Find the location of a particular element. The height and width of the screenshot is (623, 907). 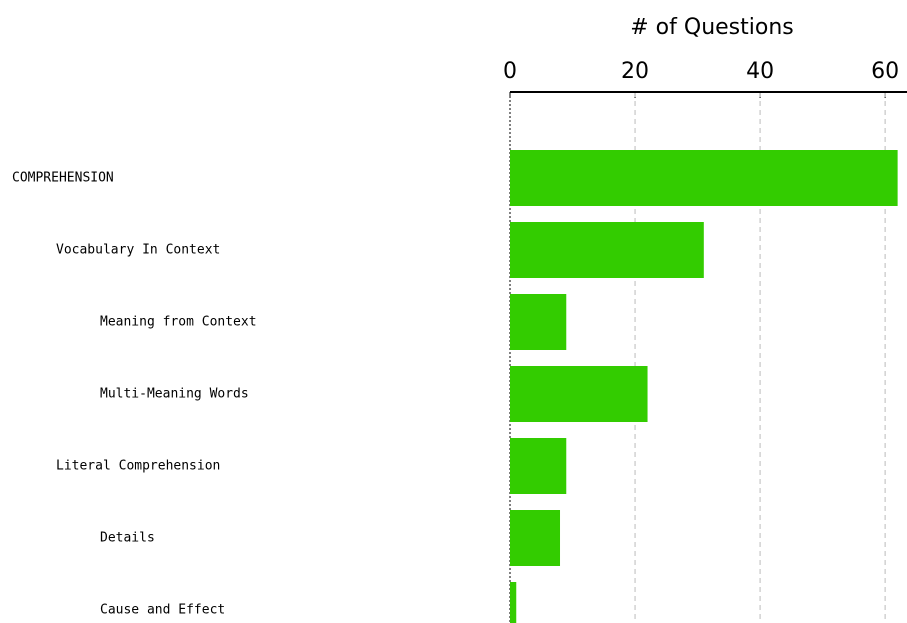

category-label: Cause and Effect is located at coordinates (162, 610).